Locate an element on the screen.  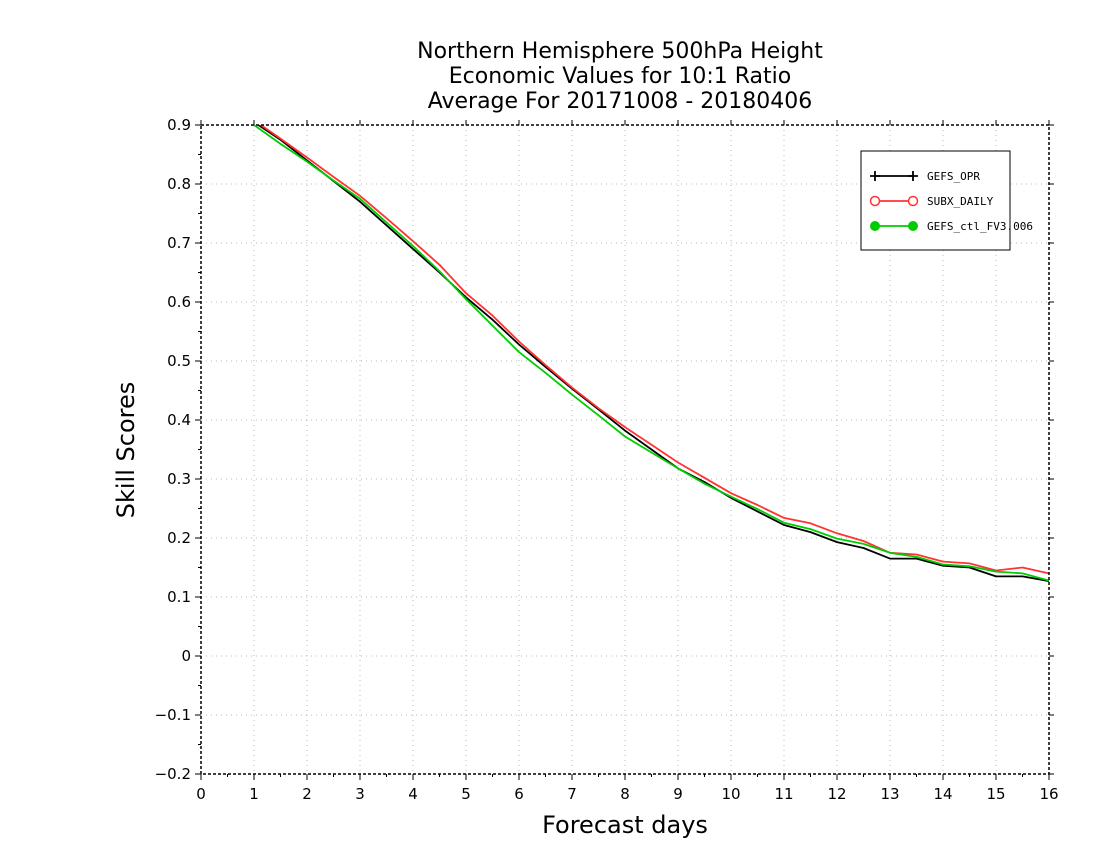
x-tick-label: 11 is located at coordinates (783, 794).